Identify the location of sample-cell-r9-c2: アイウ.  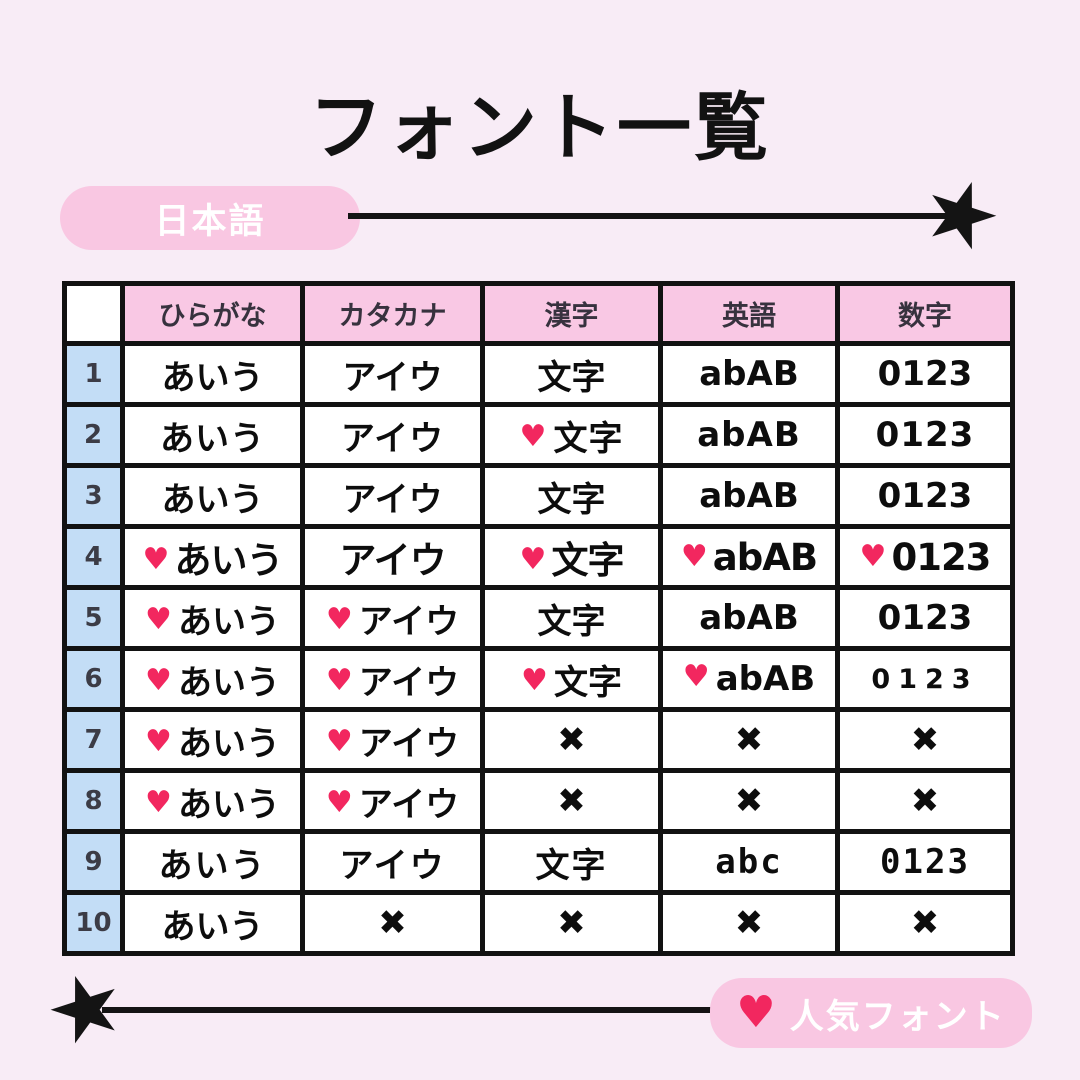
(392, 862).